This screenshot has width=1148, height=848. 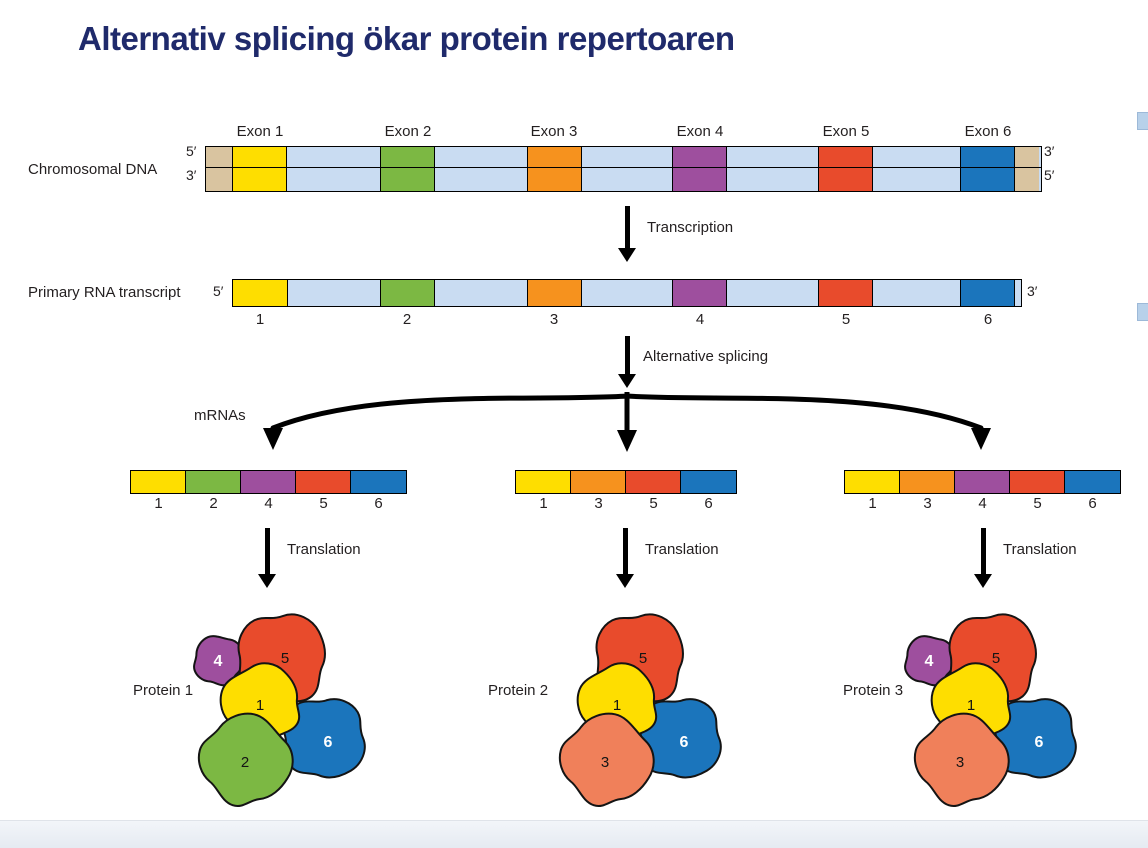 I want to click on protein-label: Protein 3, so click(x=873, y=690).